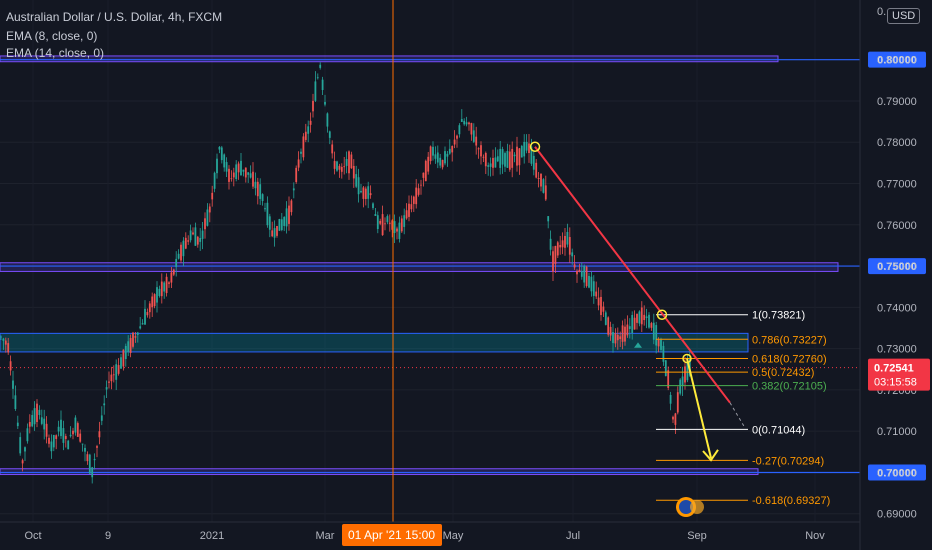 The height and width of the screenshot is (550, 932). Describe the element at coordinates (108, 536) in the screenshot. I see `time-tick-label: 9` at that location.